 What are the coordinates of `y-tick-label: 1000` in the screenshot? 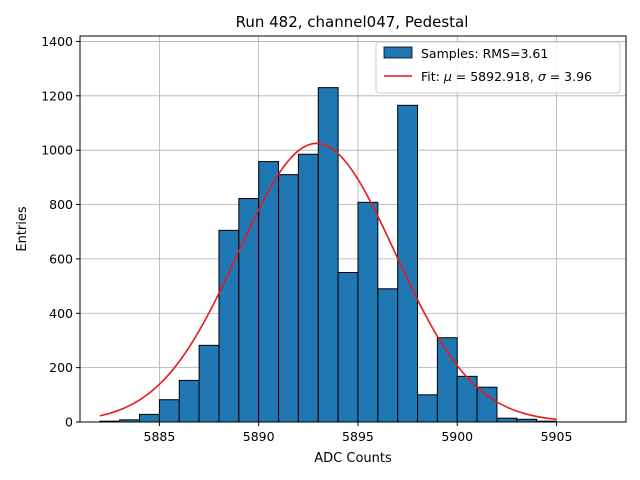 It's located at (57, 150).